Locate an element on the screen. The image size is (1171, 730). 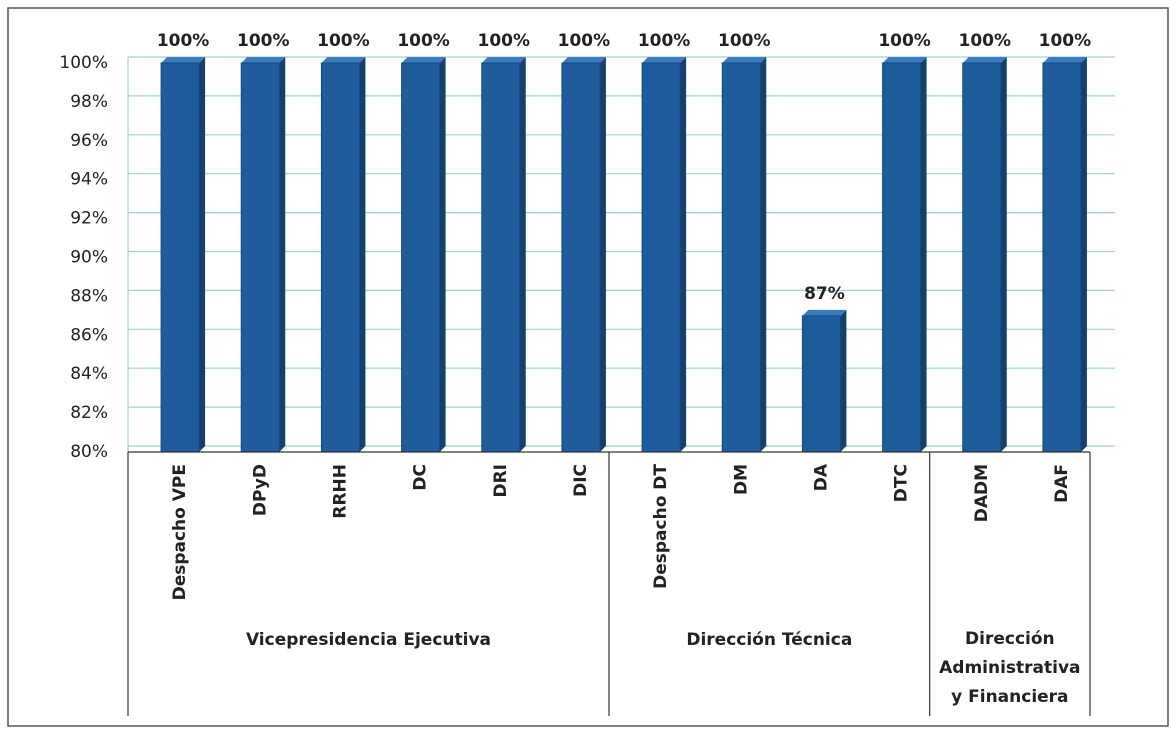
group-label: Dirección Técnica is located at coordinates (769, 640).